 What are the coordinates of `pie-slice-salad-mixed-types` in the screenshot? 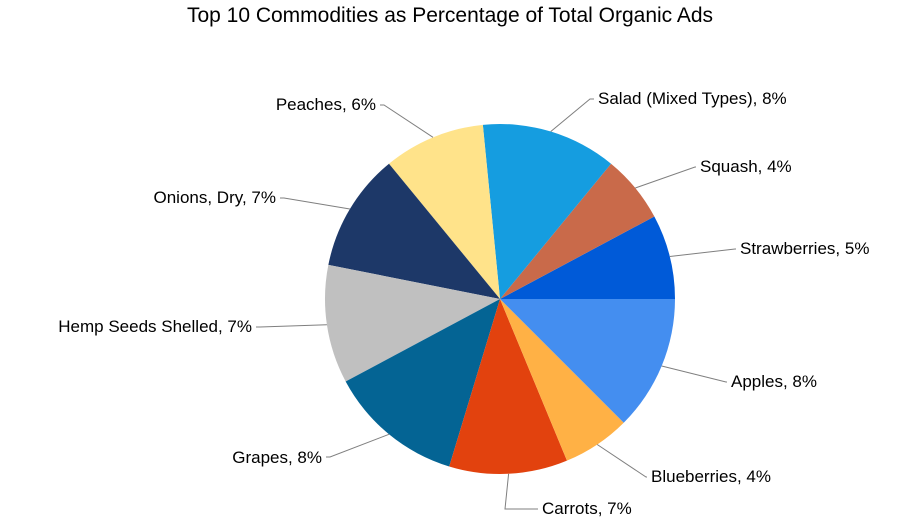 It's located at (547, 211).